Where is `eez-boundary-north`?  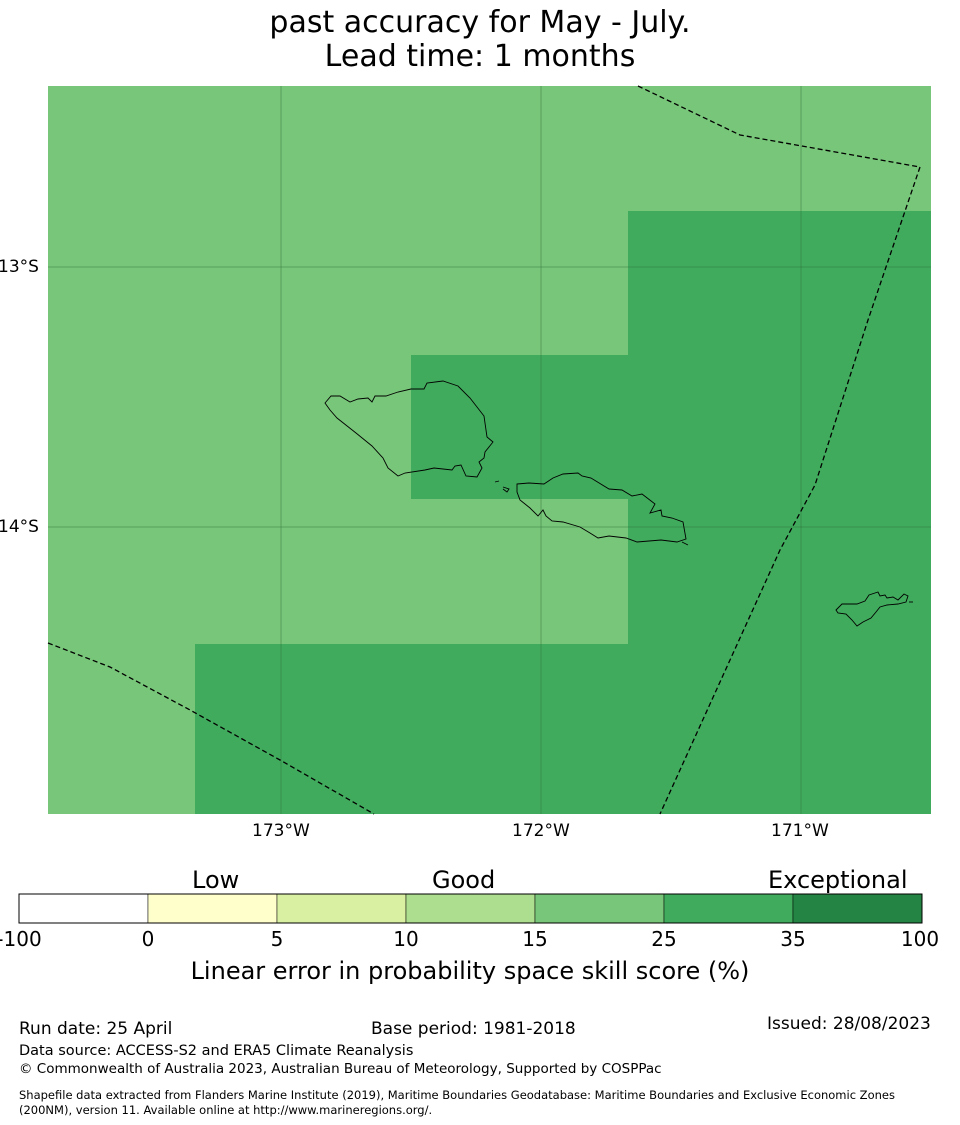 eez-boundary-north is located at coordinates (779, 126).